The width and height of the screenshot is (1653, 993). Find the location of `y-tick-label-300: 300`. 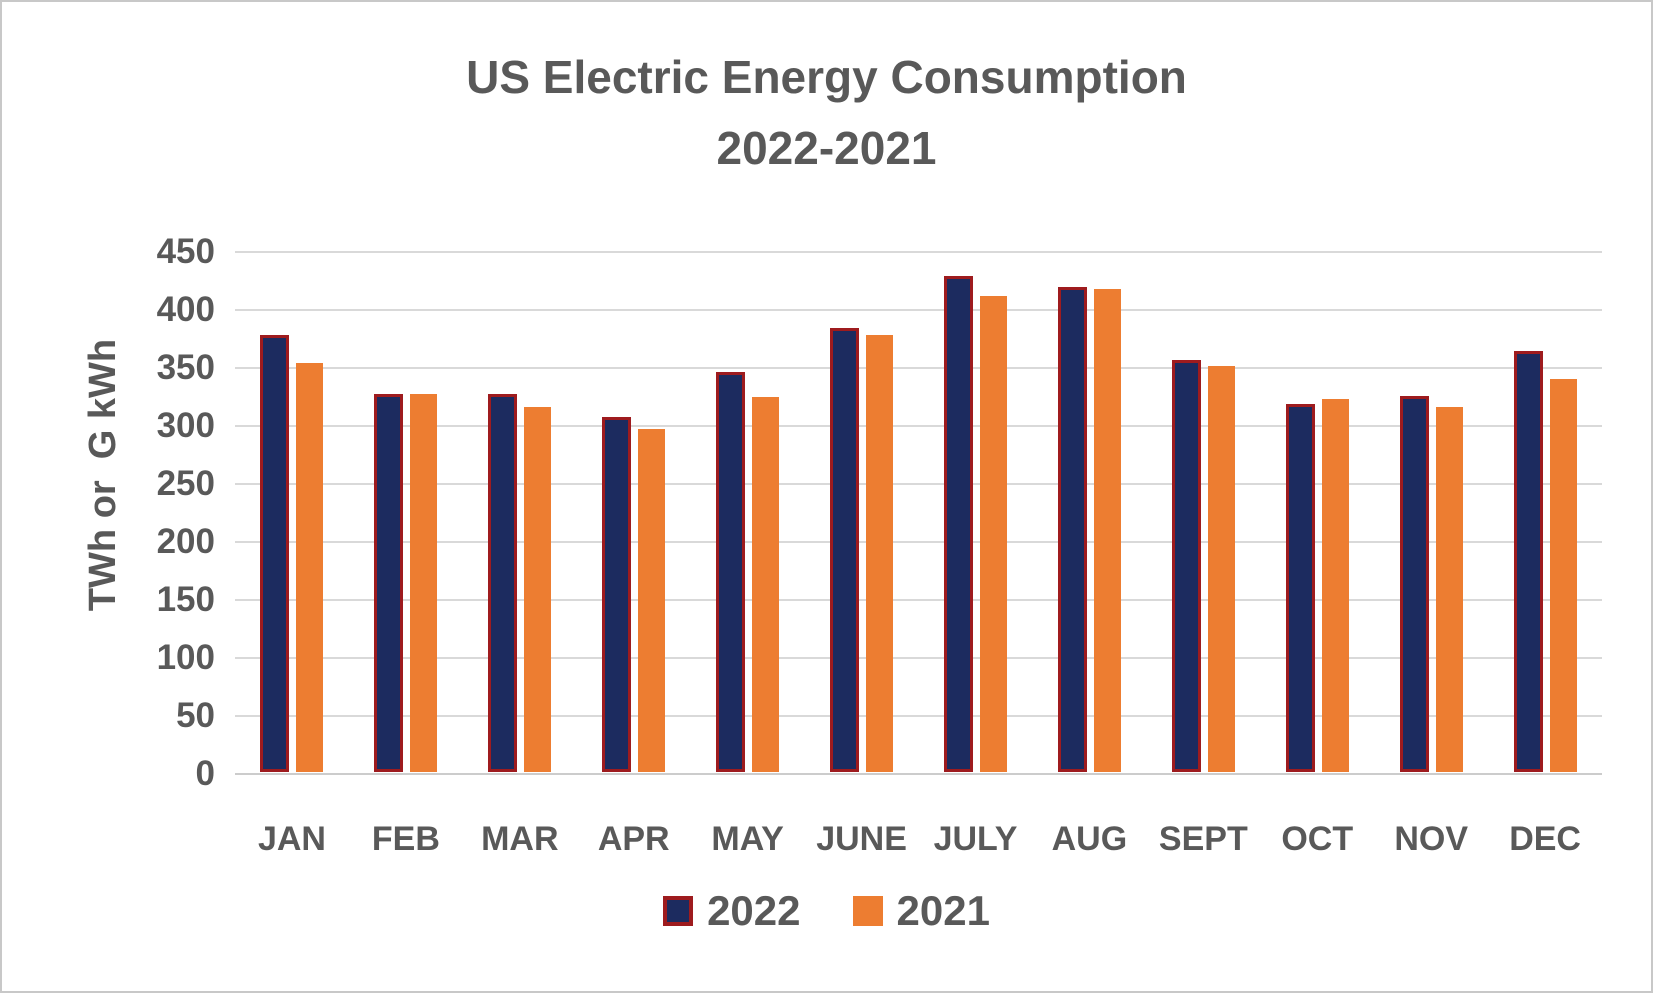

y-tick-label-300: 300 is located at coordinates (185, 425).